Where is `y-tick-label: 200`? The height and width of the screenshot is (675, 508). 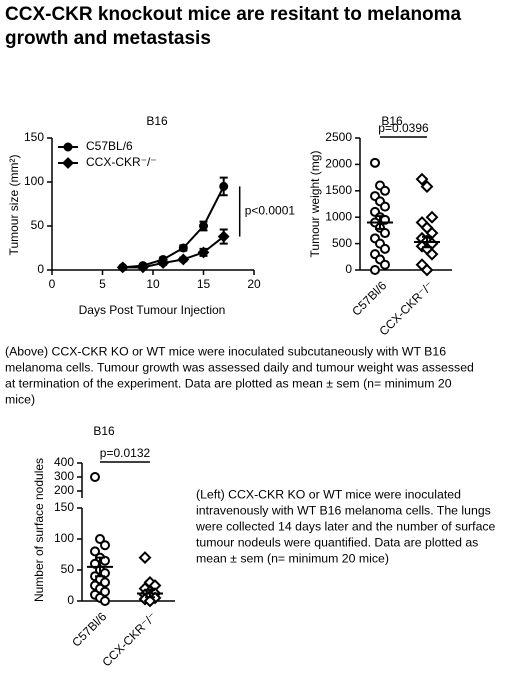
y-tick-label: 200 is located at coordinates (64, 490).